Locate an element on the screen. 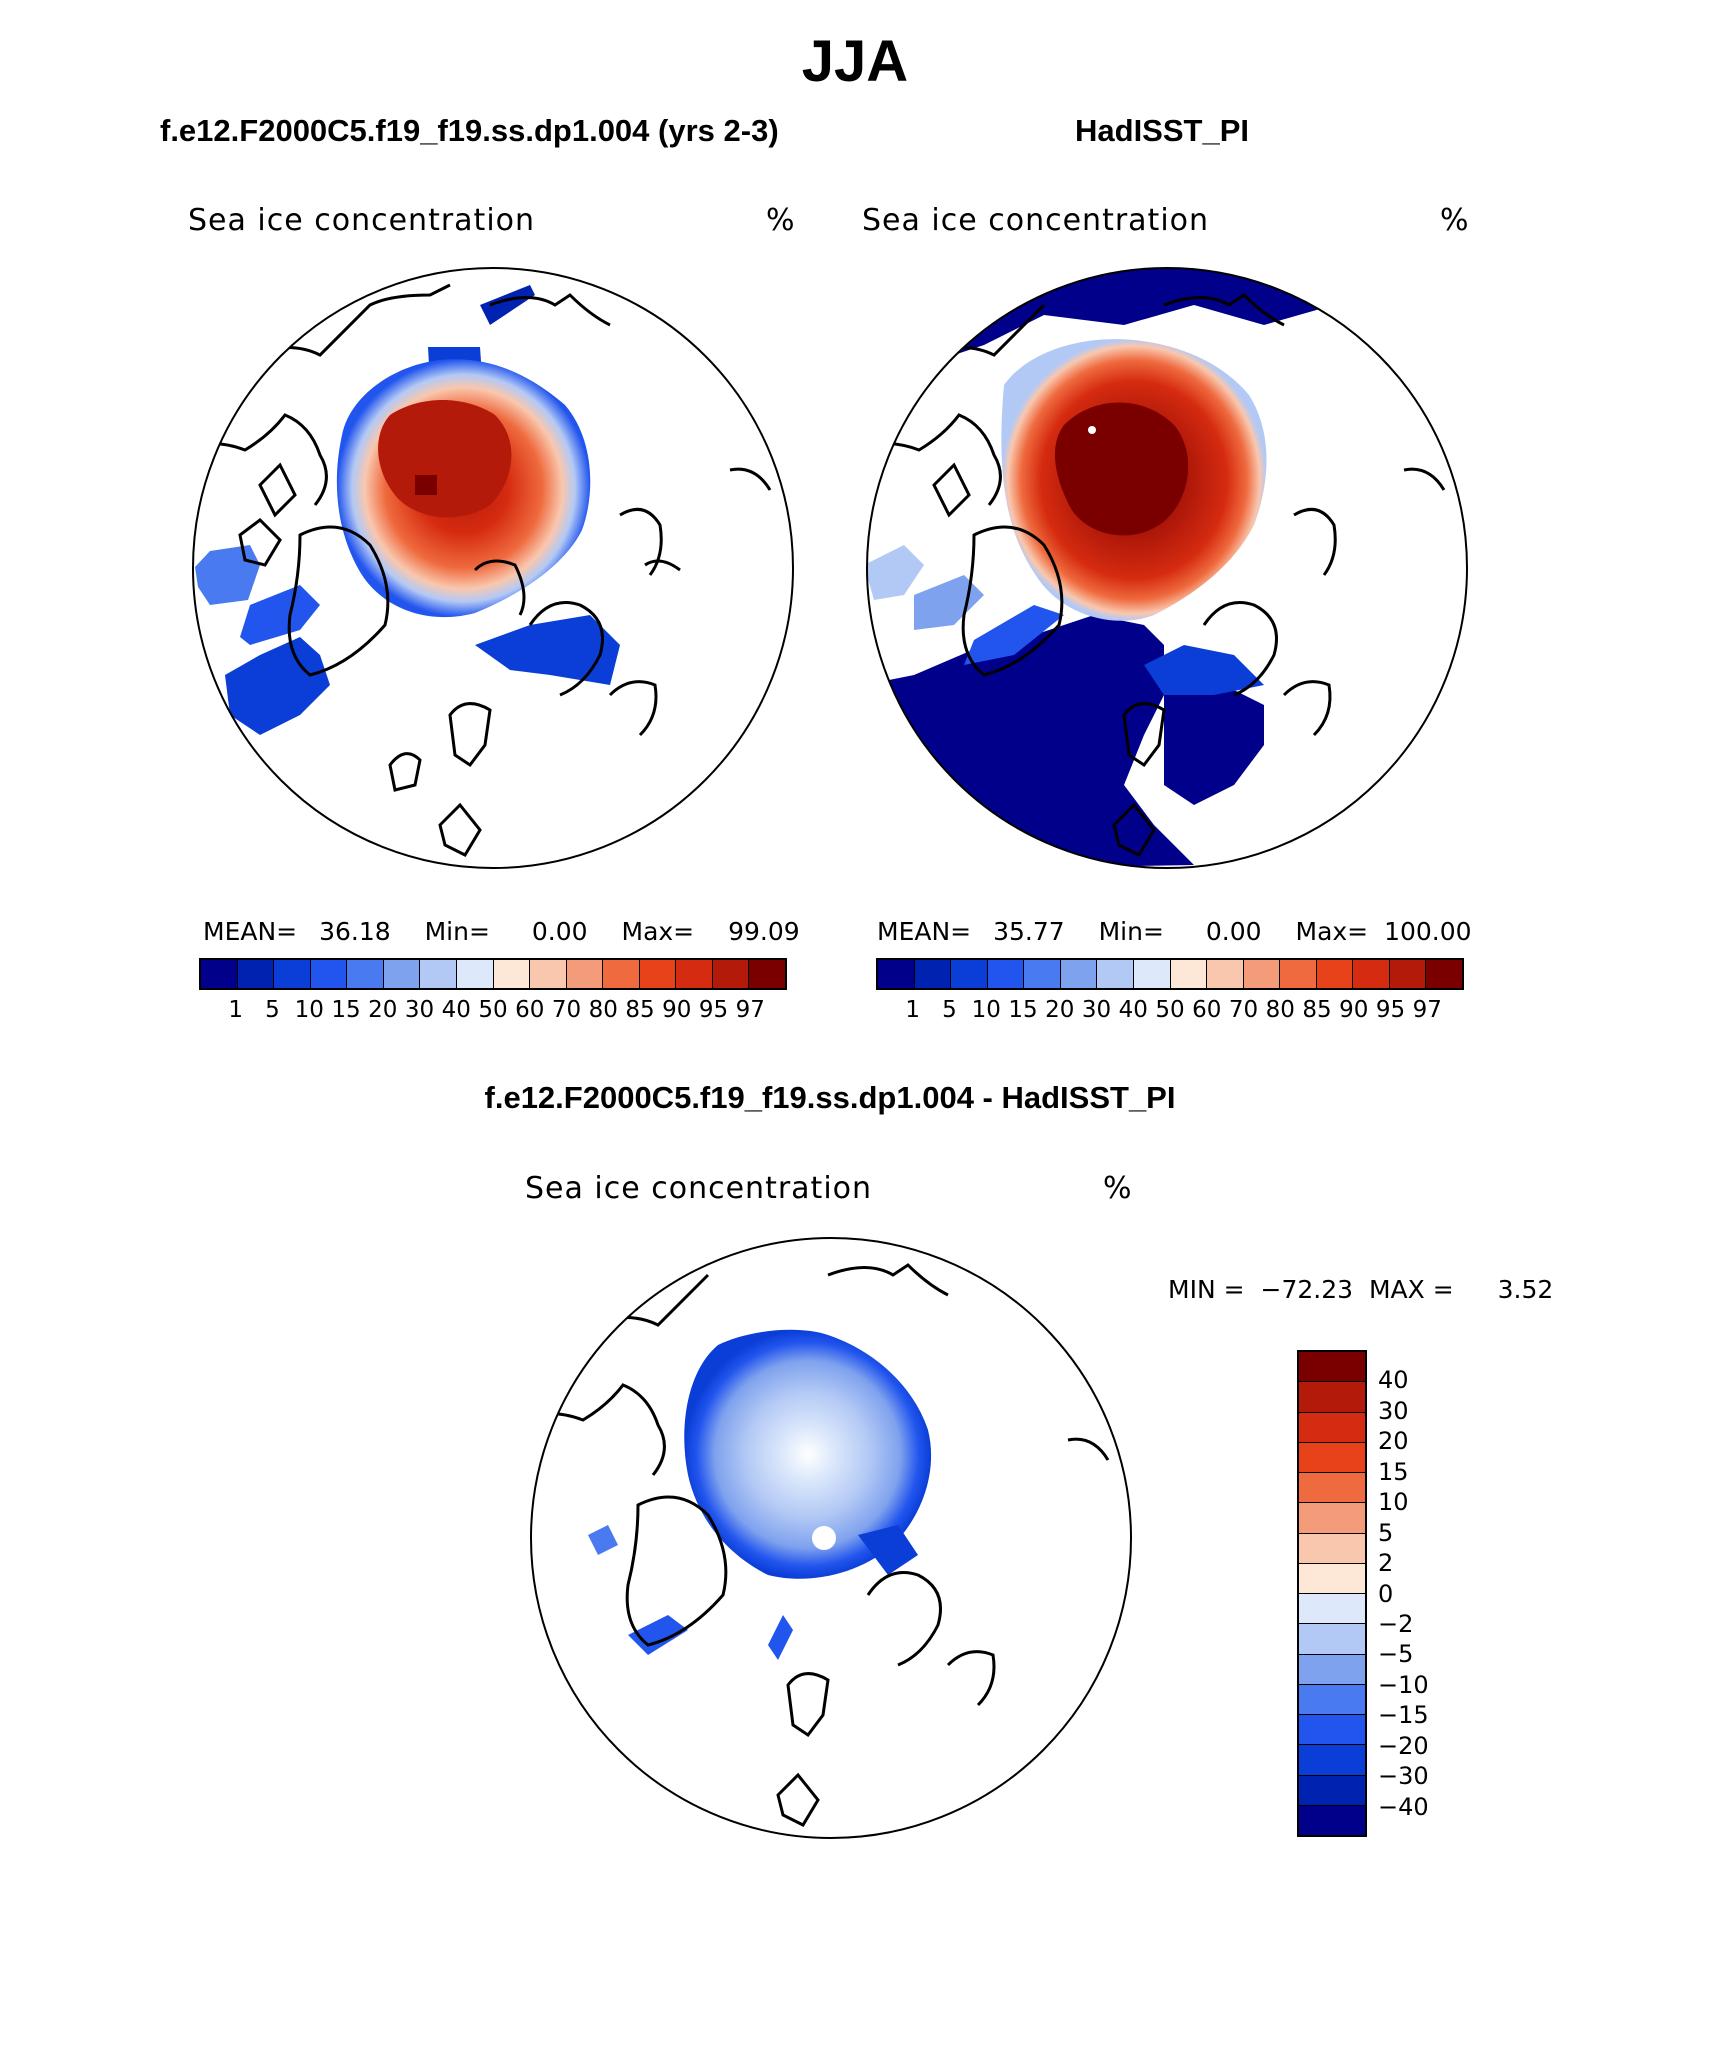 The height and width of the screenshot is (2061, 1710). panel-3-colorbar is located at coordinates (1332, 1593).